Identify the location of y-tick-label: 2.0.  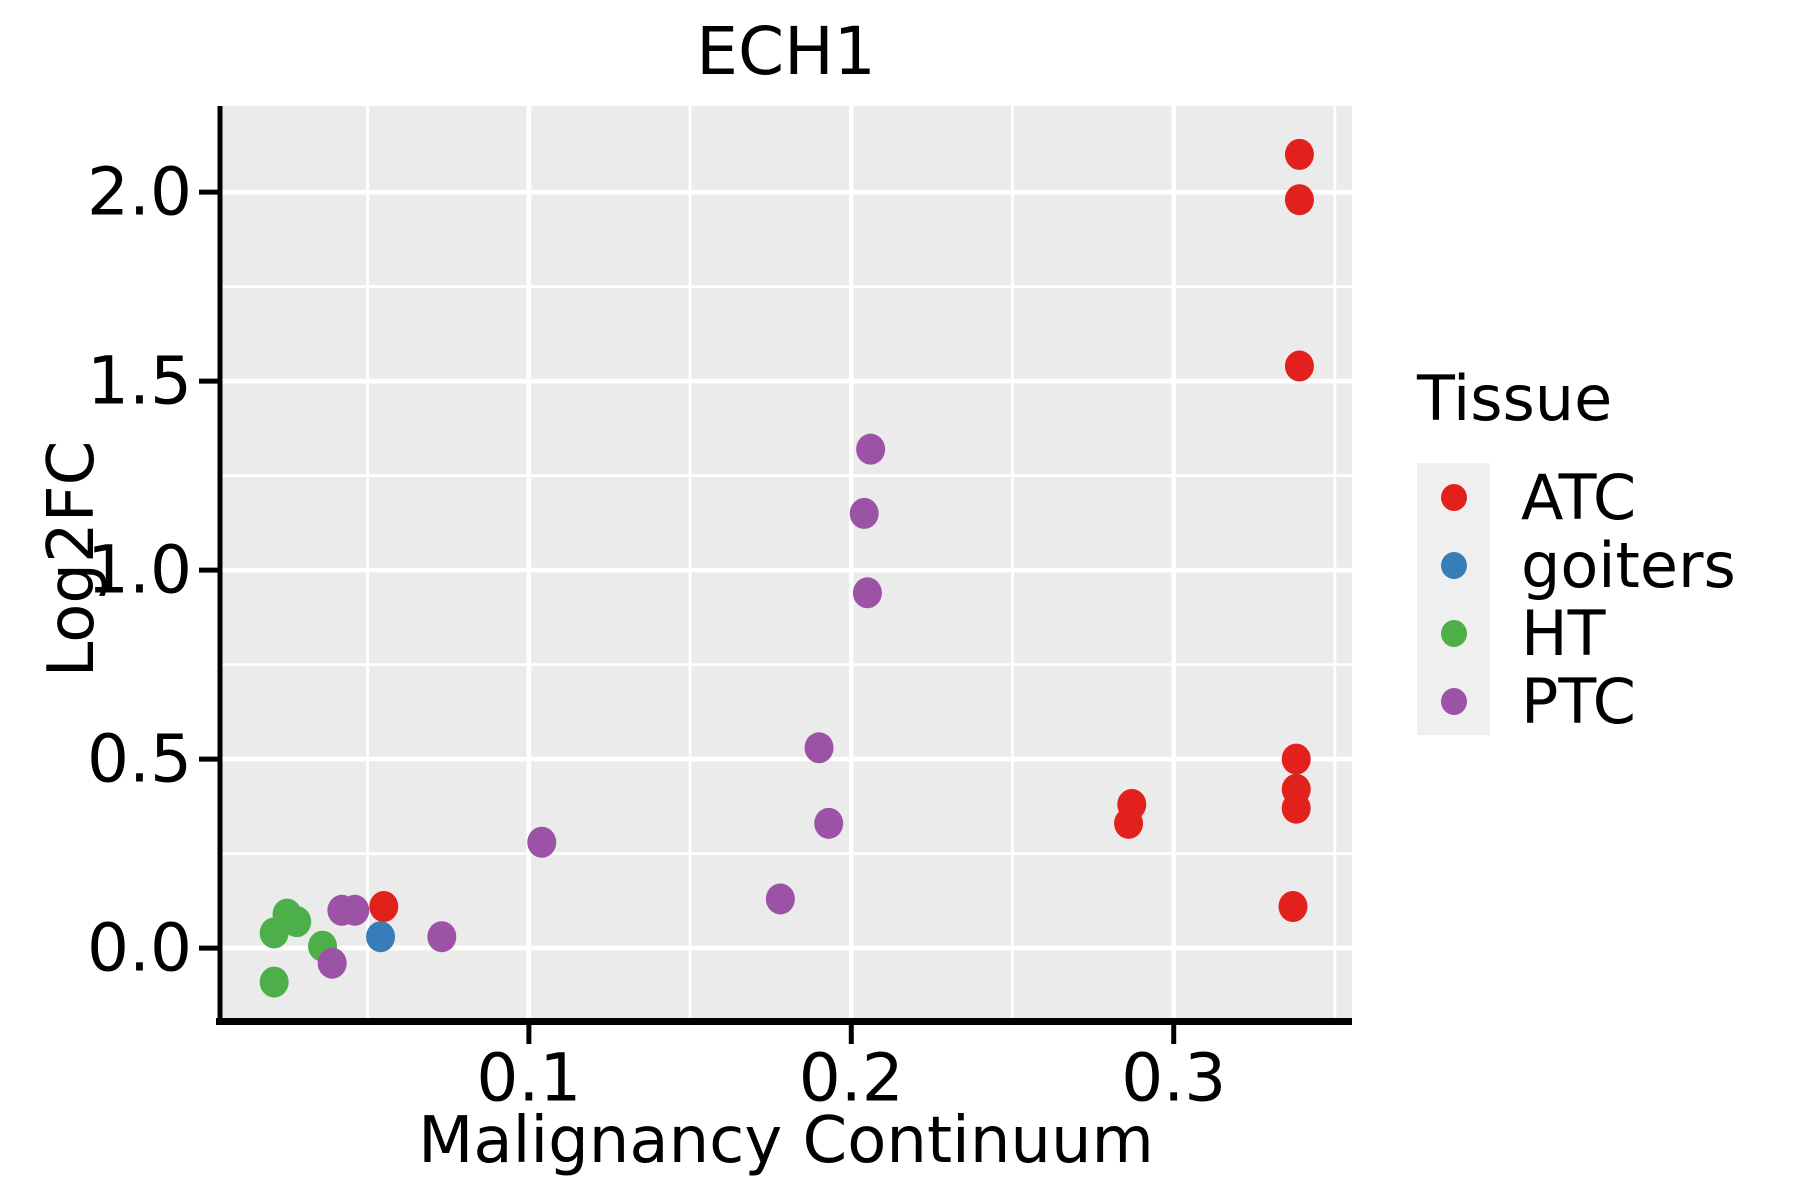
(139, 192).